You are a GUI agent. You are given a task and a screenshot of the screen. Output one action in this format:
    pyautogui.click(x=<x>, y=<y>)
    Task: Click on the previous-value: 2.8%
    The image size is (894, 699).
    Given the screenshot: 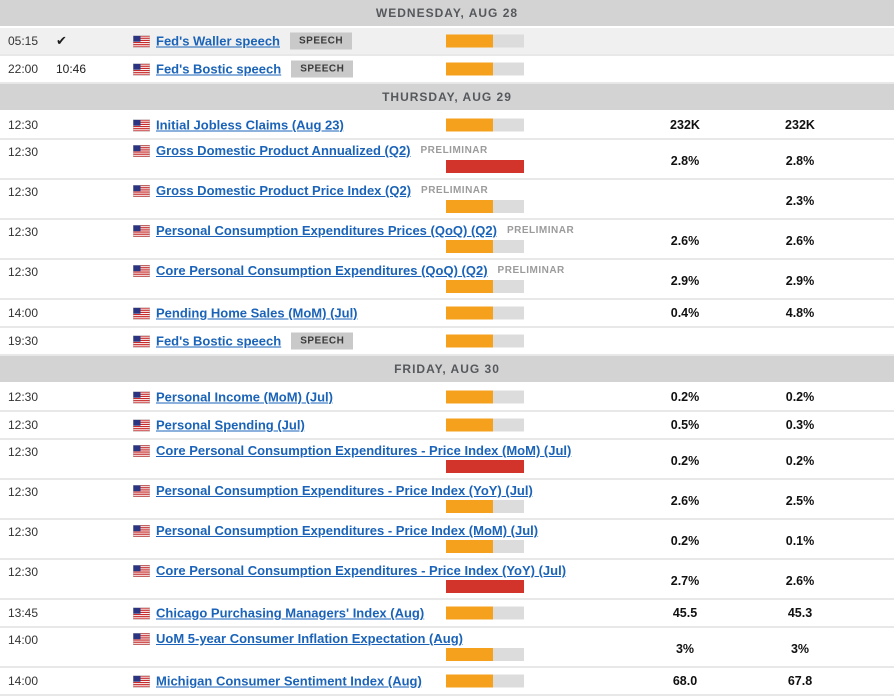 What is the action you would take?
    pyautogui.click(x=800, y=161)
    